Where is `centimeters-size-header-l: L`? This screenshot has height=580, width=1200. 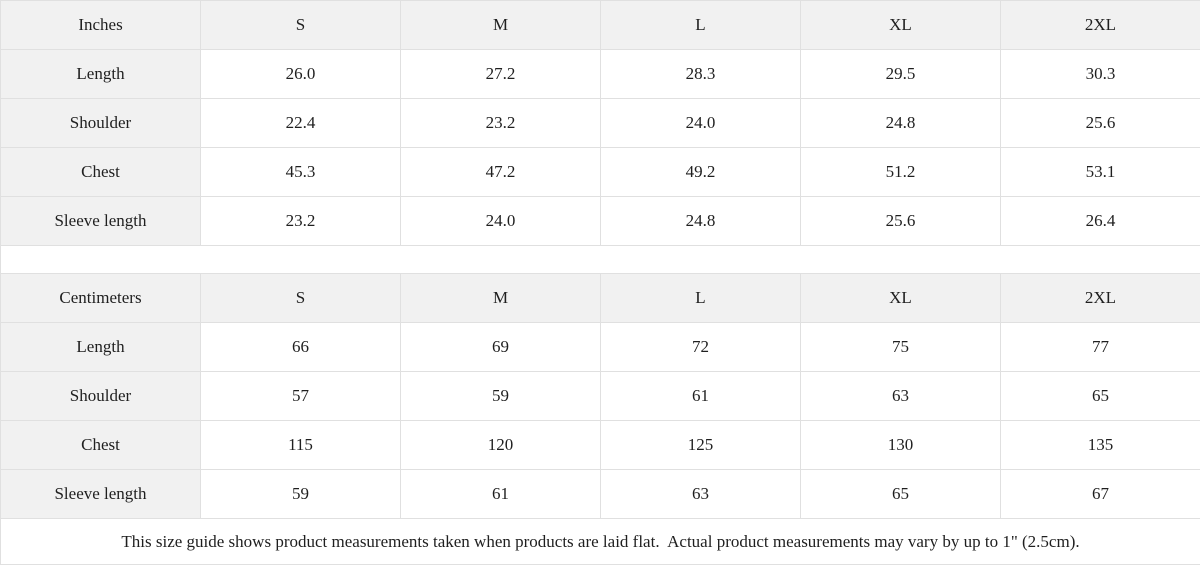
centimeters-size-header-l: L is located at coordinates (700, 298).